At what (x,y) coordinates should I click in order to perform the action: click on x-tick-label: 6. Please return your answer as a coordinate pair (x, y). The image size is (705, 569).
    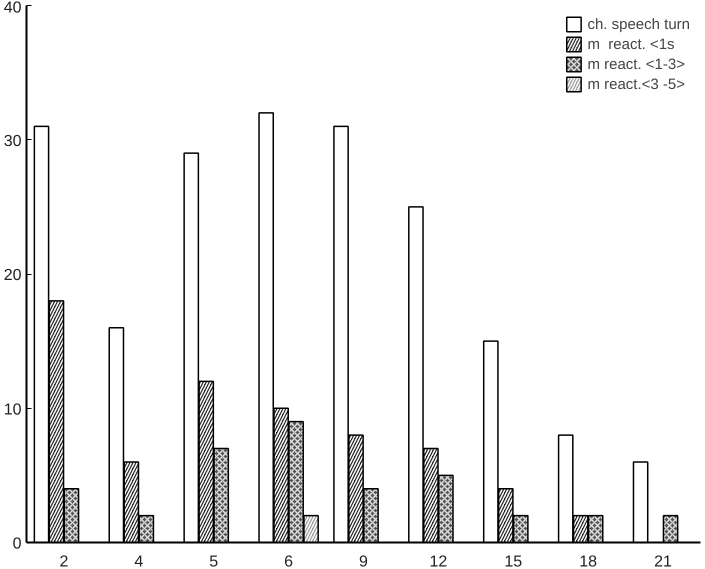
    Looking at the image, I should click on (289, 561).